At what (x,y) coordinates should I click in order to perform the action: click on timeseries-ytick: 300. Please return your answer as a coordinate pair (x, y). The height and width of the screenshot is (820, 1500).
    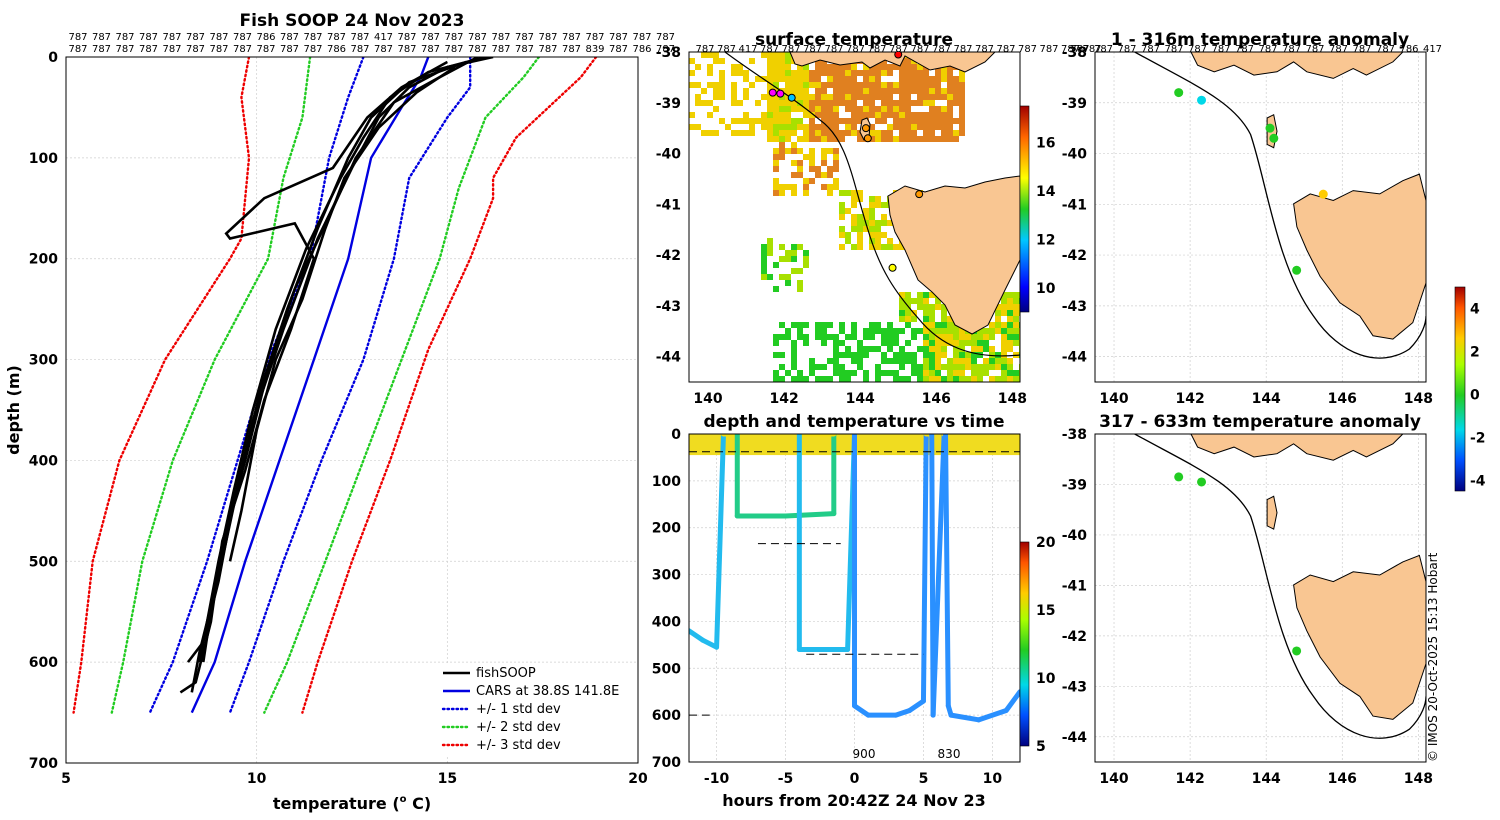
    Looking at the image, I should click on (666, 576).